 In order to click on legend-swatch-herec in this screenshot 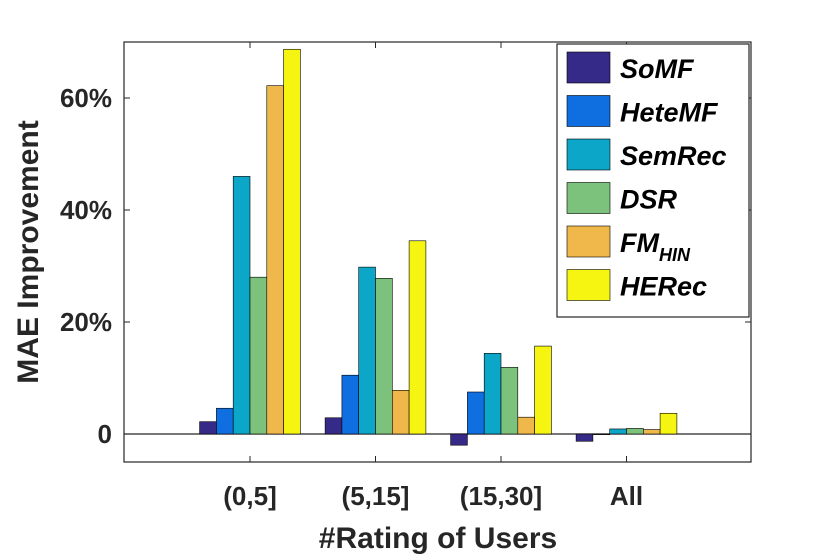, I will do `click(588, 285)`.